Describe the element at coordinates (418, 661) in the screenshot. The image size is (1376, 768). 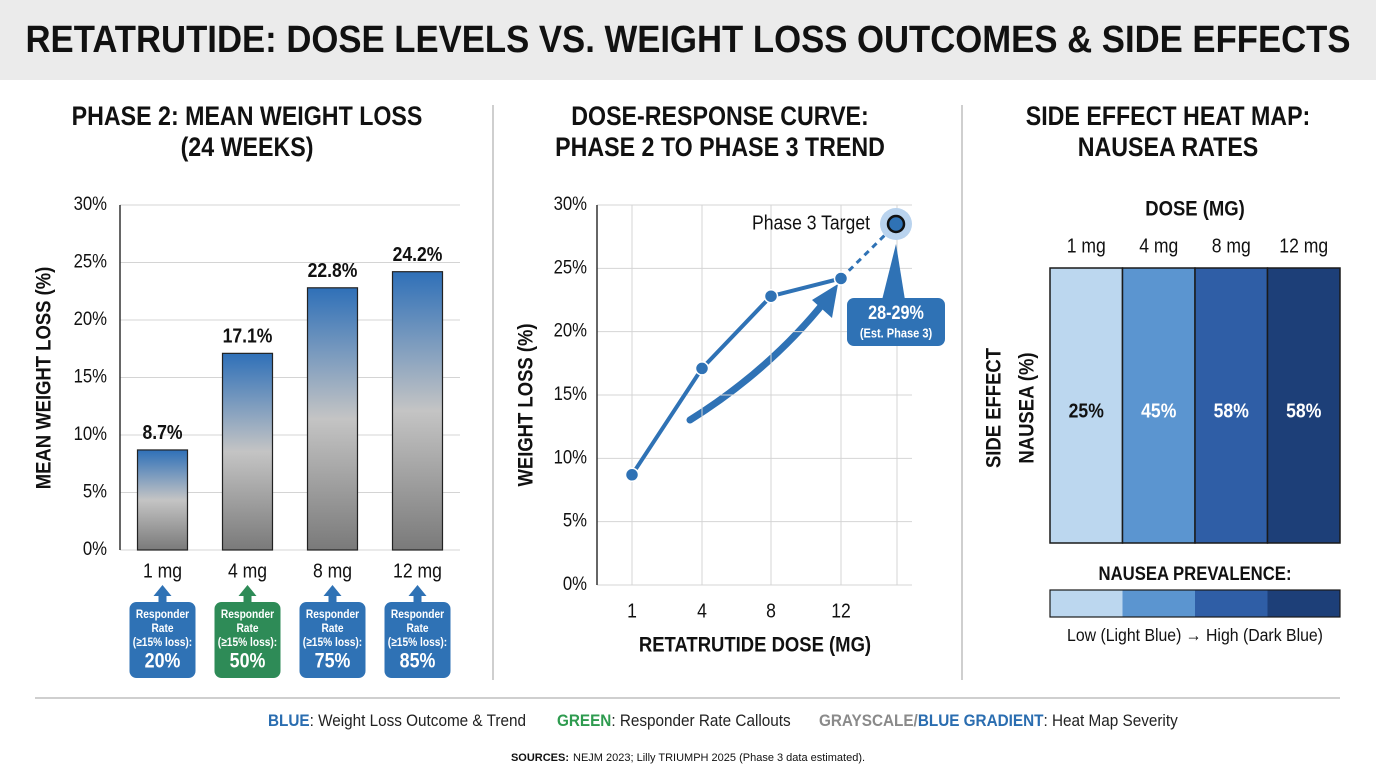
I see `callout-value: 85%` at that location.